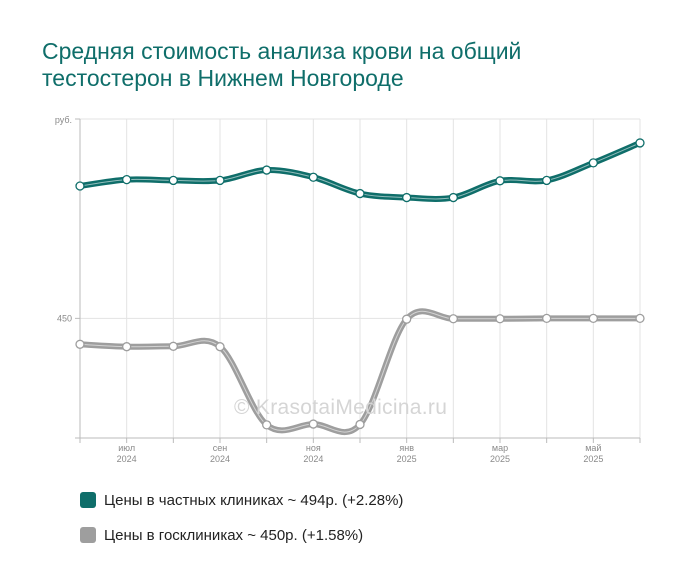 The width and height of the screenshot is (700, 582). I want to click on legend-item-private: Цены в частных клиниках ~ 494р. (+2.28%), so click(241, 500).